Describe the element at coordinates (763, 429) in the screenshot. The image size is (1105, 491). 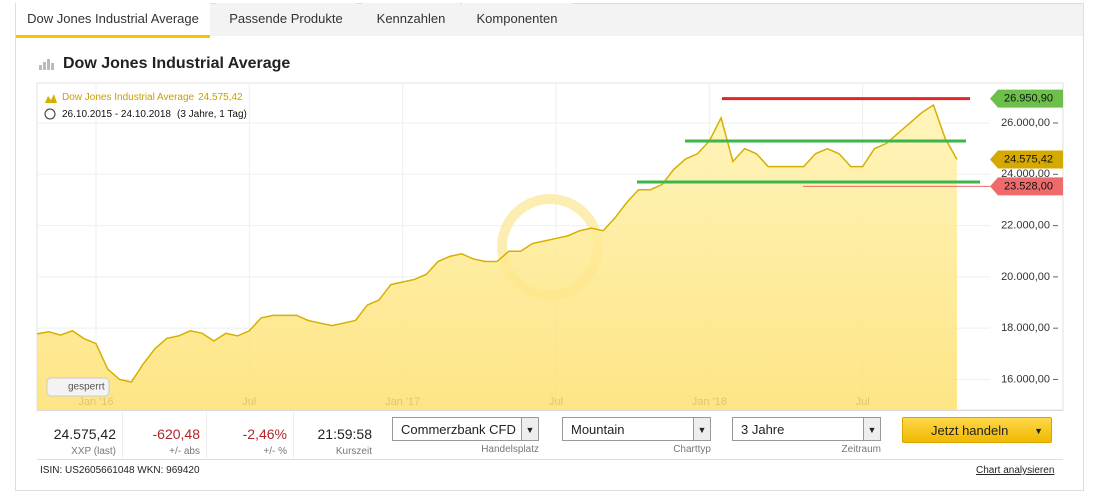
I see `select-value: 3 Jahre` at that location.